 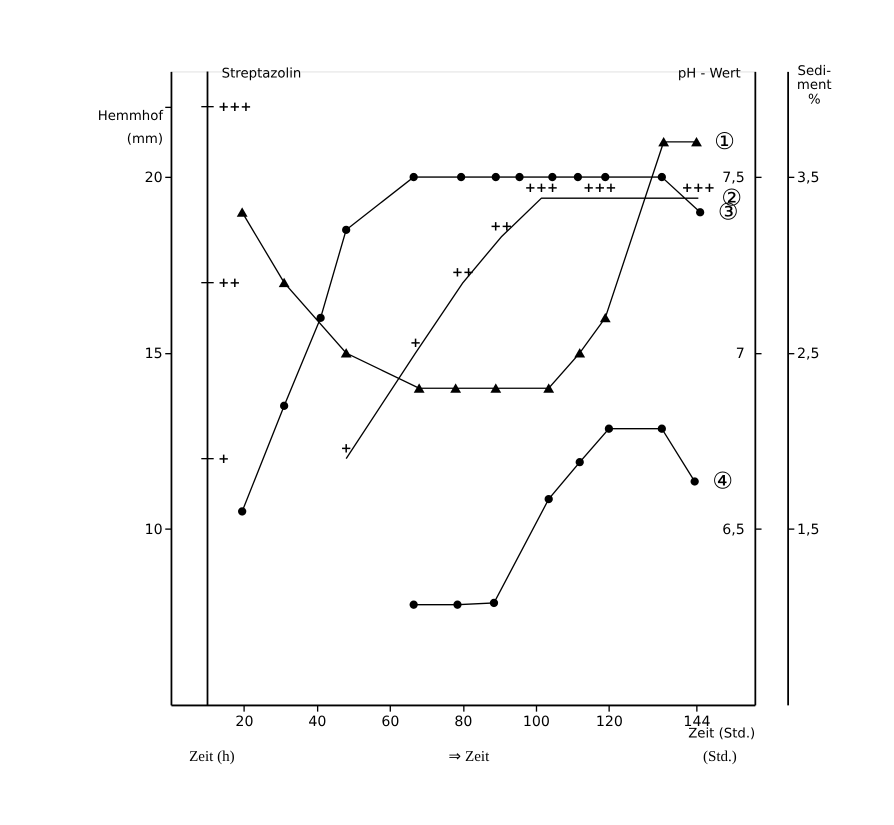 I want to click on x-tick-label: 80, so click(x=463, y=722).